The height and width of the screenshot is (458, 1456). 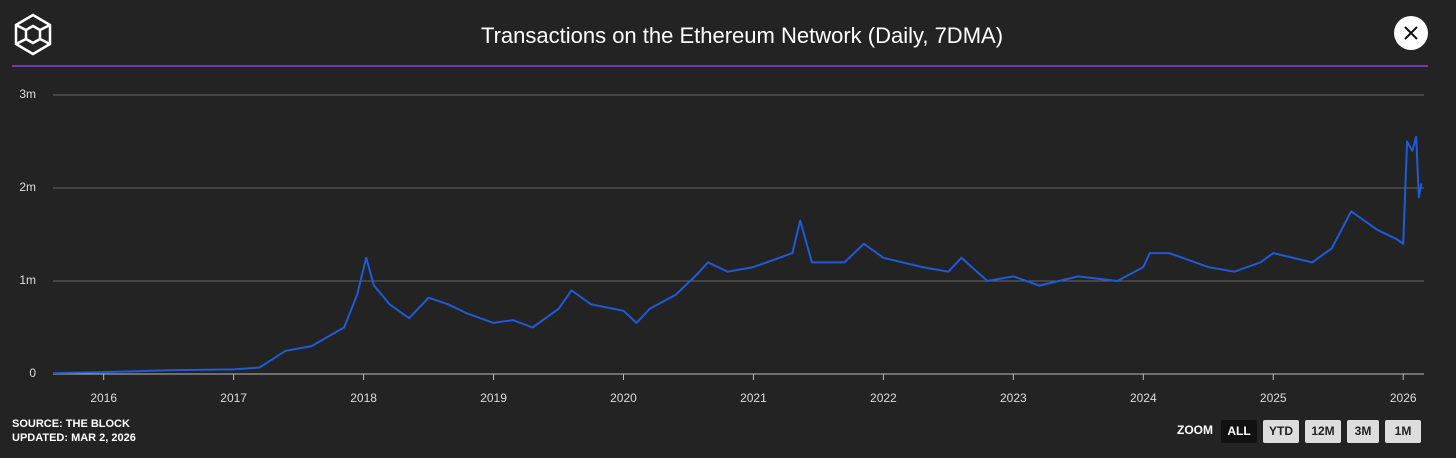 What do you see at coordinates (753, 398) in the screenshot?
I see `x-tick-label: 2021` at bounding box center [753, 398].